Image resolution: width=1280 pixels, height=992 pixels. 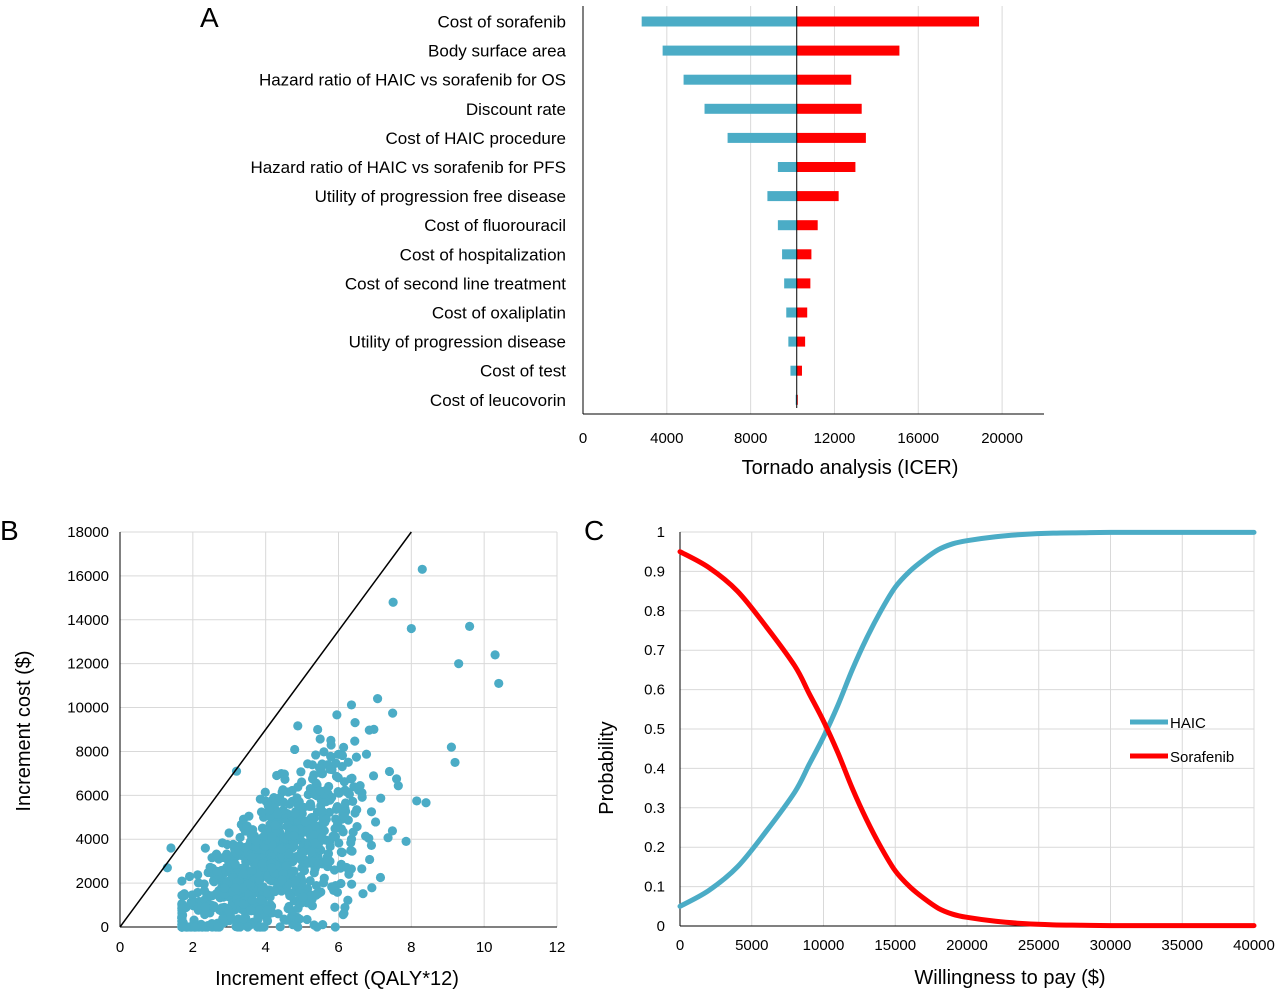 What do you see at coordinates (484, 947) in the screenshot?
I see `scatter-x-tick-label: 10` at bounding box center [484, 947].